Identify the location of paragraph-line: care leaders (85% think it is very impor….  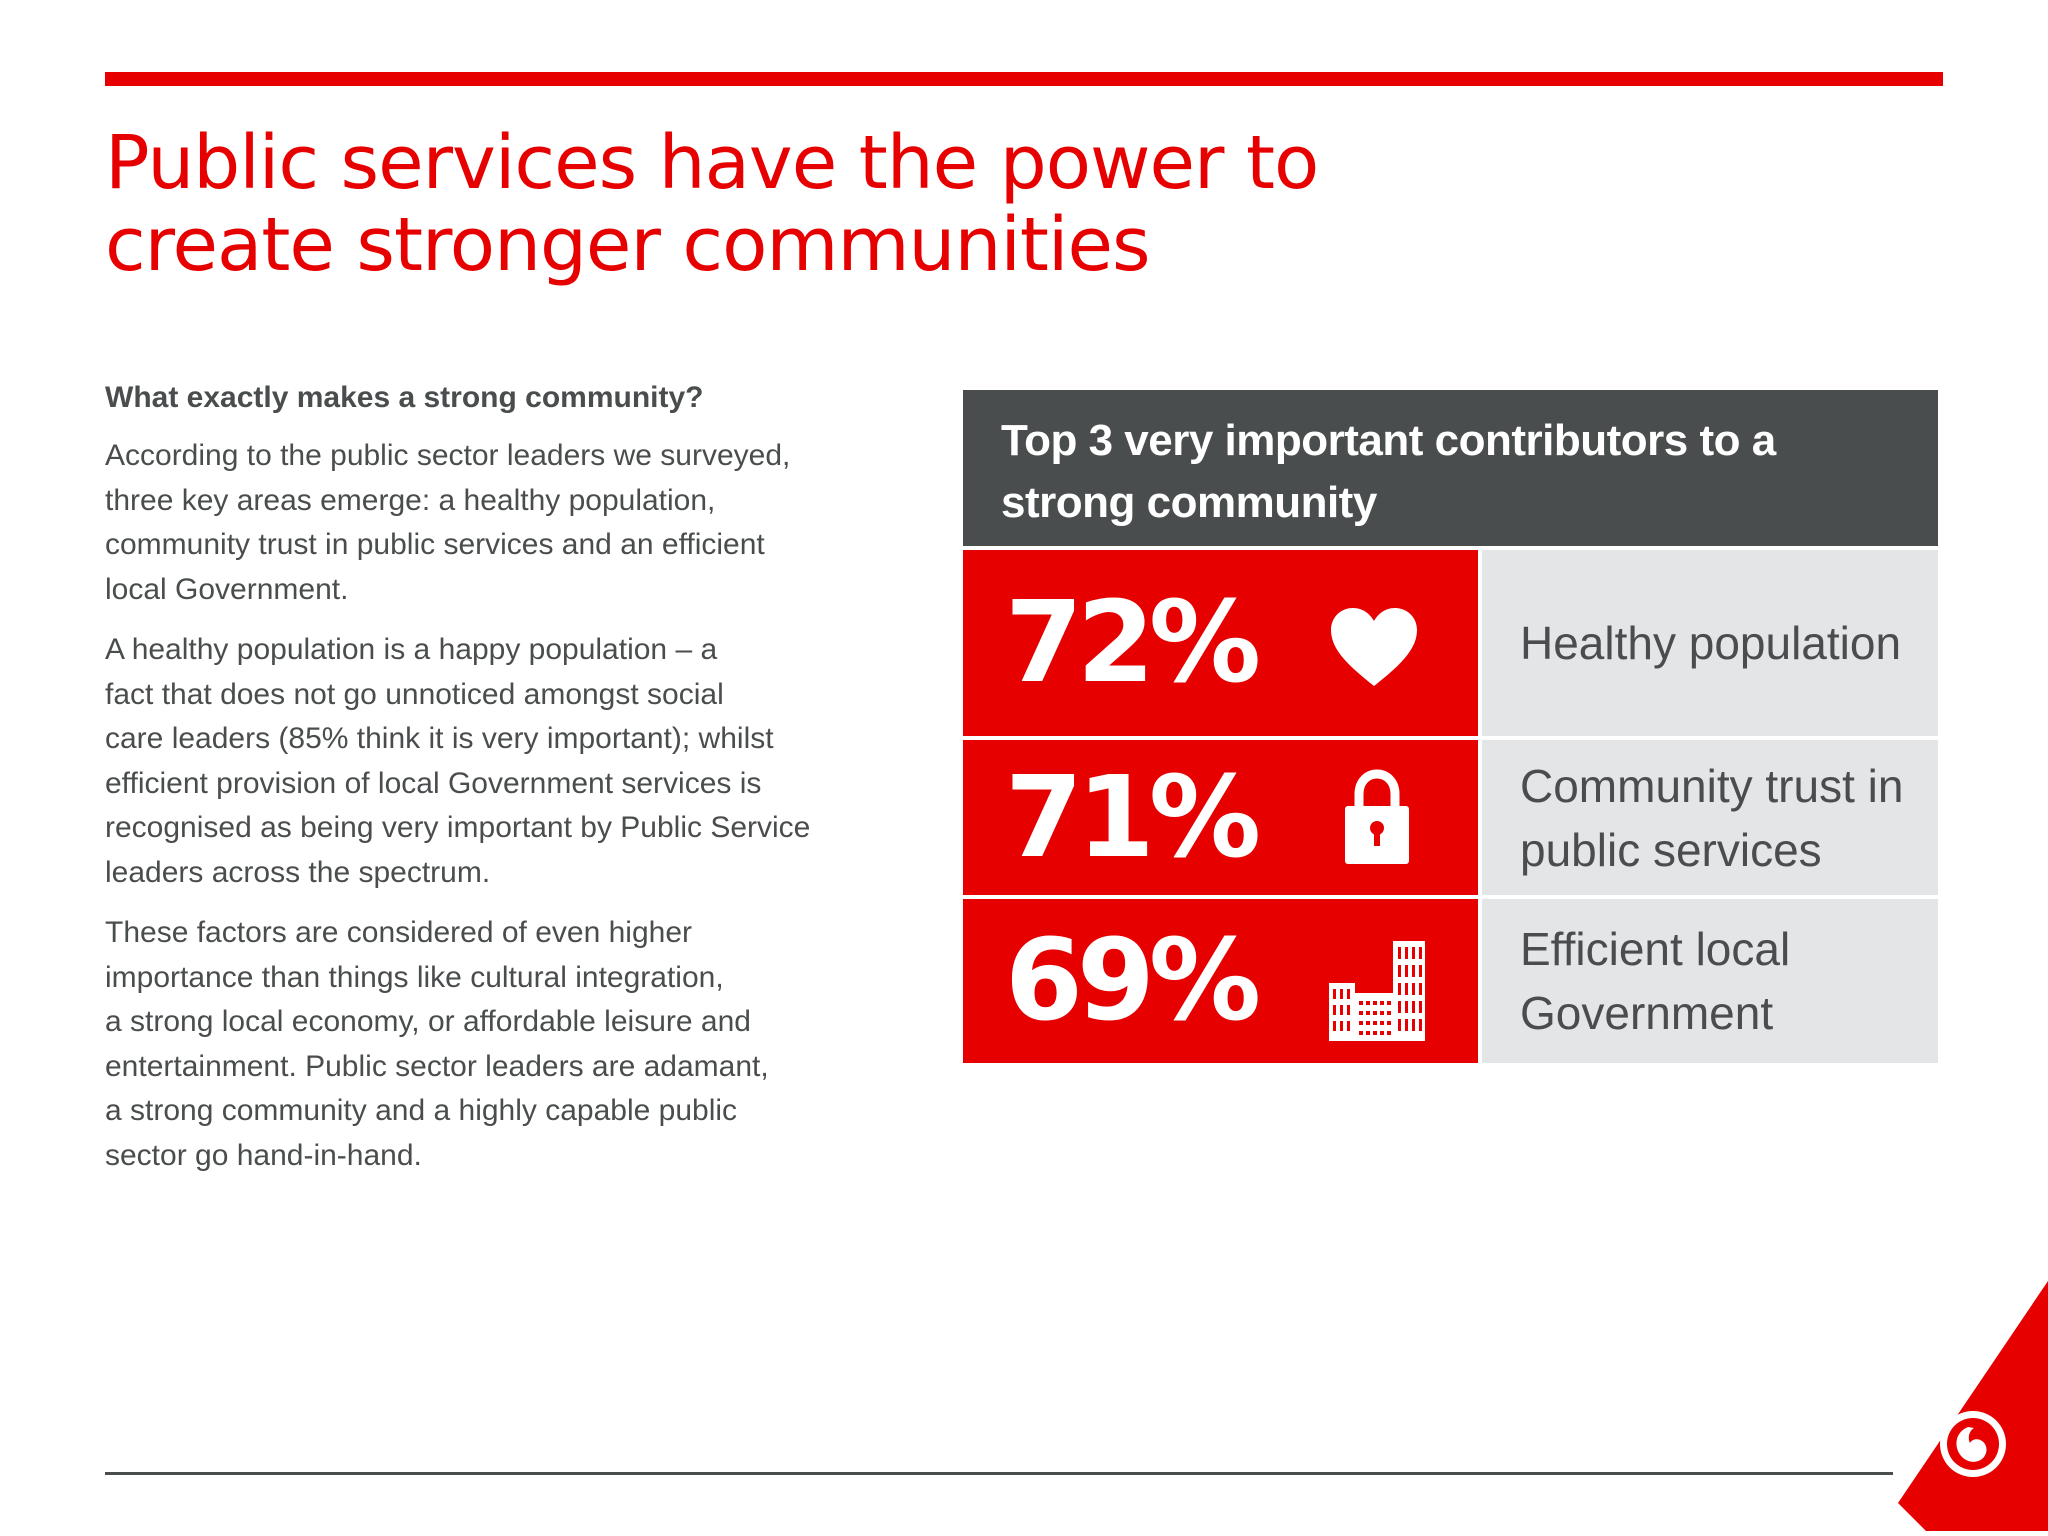
(439, 738).